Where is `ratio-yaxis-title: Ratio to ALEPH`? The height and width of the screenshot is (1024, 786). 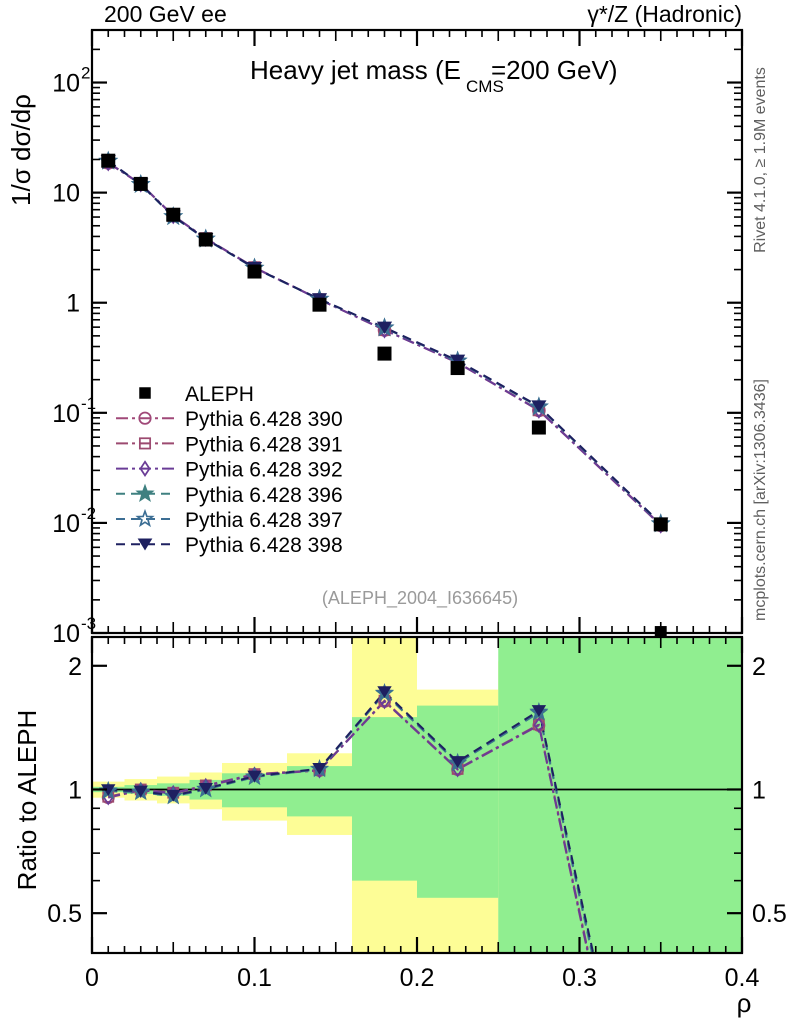
ratio-yaxis-title: Ratio to ALEPH is located at coordinates (27, 800).